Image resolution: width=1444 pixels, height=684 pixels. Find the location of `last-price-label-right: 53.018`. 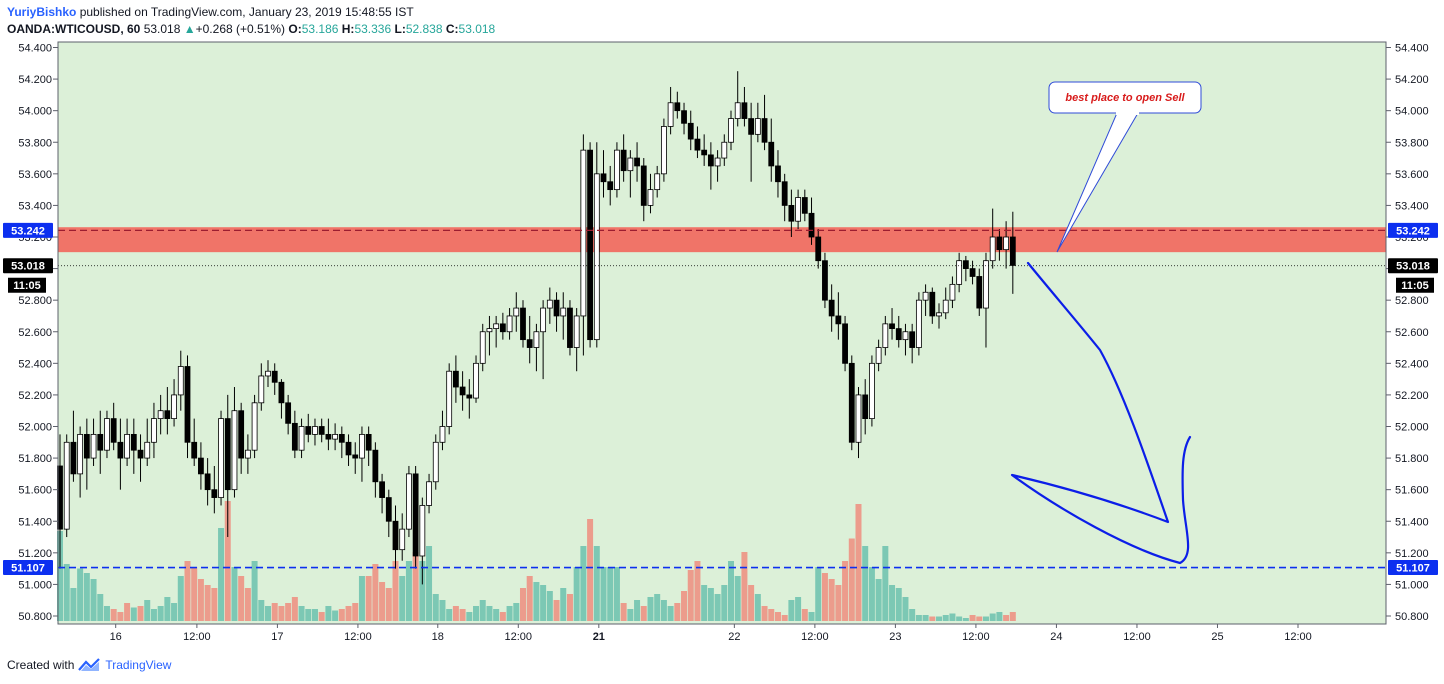

last-price-label-right: 53.018 is located at coordinates (1413, 267).